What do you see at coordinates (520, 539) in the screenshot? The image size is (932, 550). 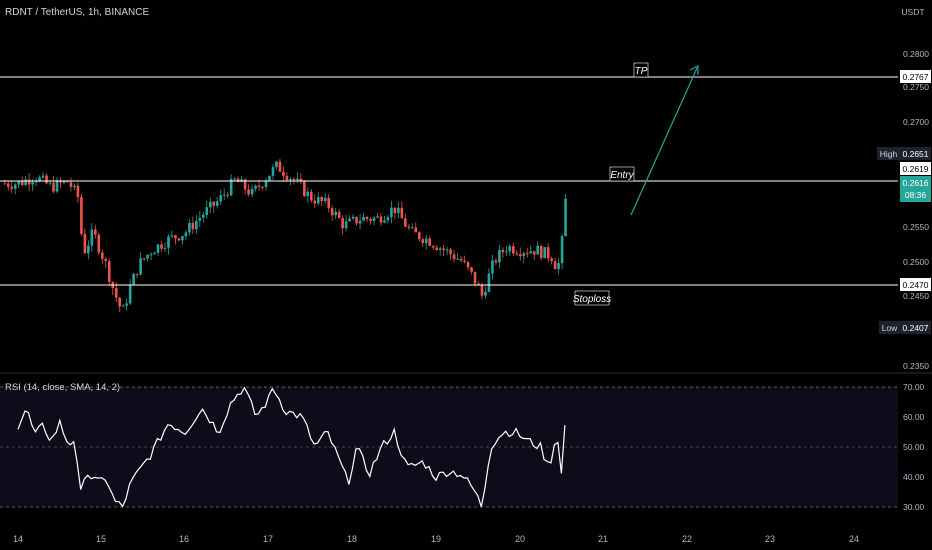 I see `time-tick: 20` at bounding box center [520, 539].